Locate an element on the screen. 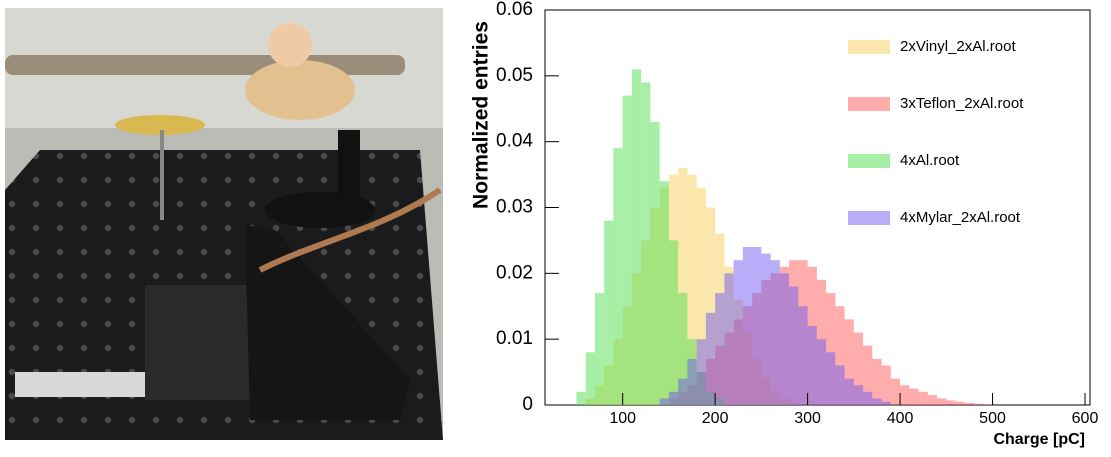  pipe is located at coordinates (205, 65).